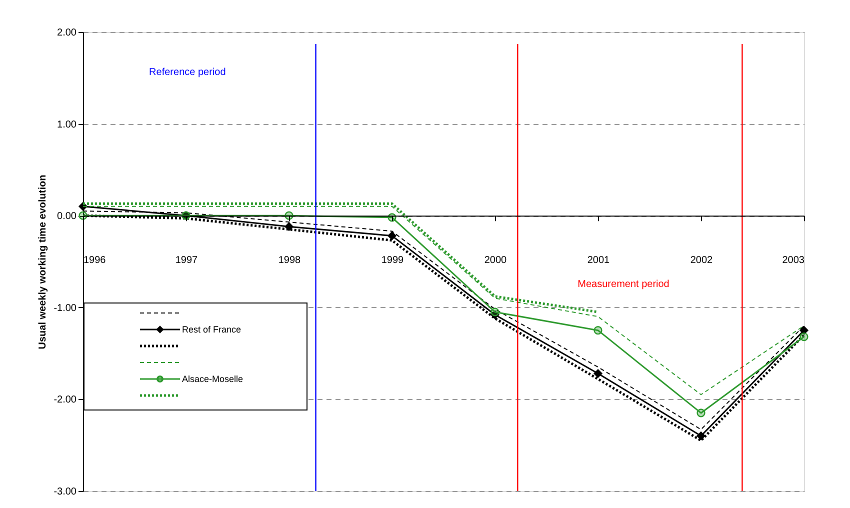 Image resolution: width=850 pixels, height=508 pixels. What do you see at coordinates (290, 260) in the screenshot?
I see `x-tick-label: 1998` at bounding box center [290, 260].